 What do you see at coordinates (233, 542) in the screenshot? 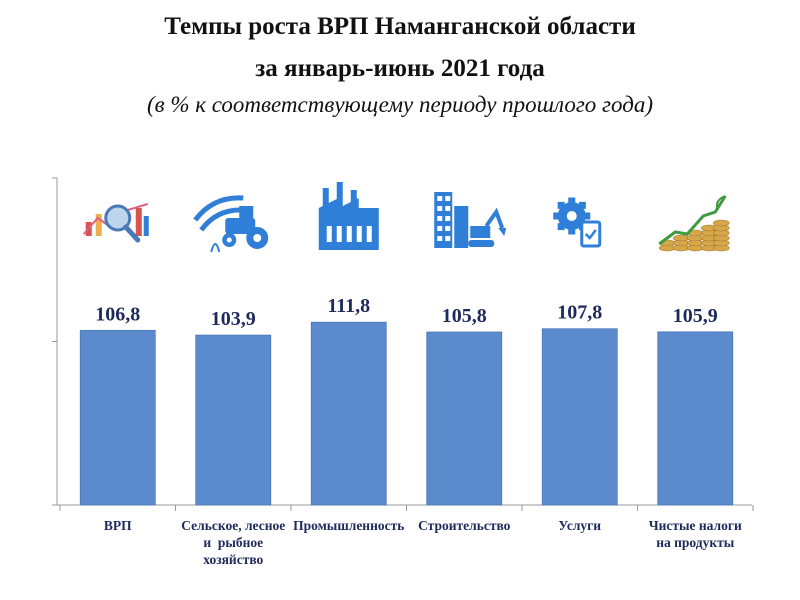
I see `category-label-1: Сельское, лесное и рыбное хозяйство` at bounding box center [233, 542].